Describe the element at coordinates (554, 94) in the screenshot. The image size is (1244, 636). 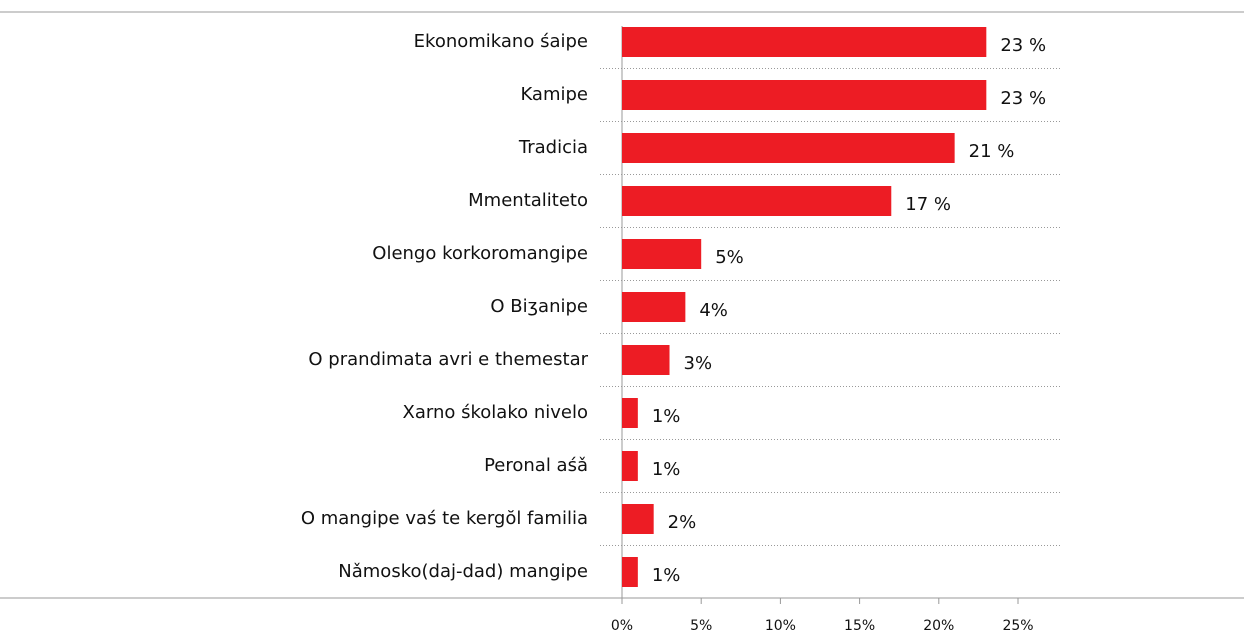
I see `category-label: Kamipe` at that location.